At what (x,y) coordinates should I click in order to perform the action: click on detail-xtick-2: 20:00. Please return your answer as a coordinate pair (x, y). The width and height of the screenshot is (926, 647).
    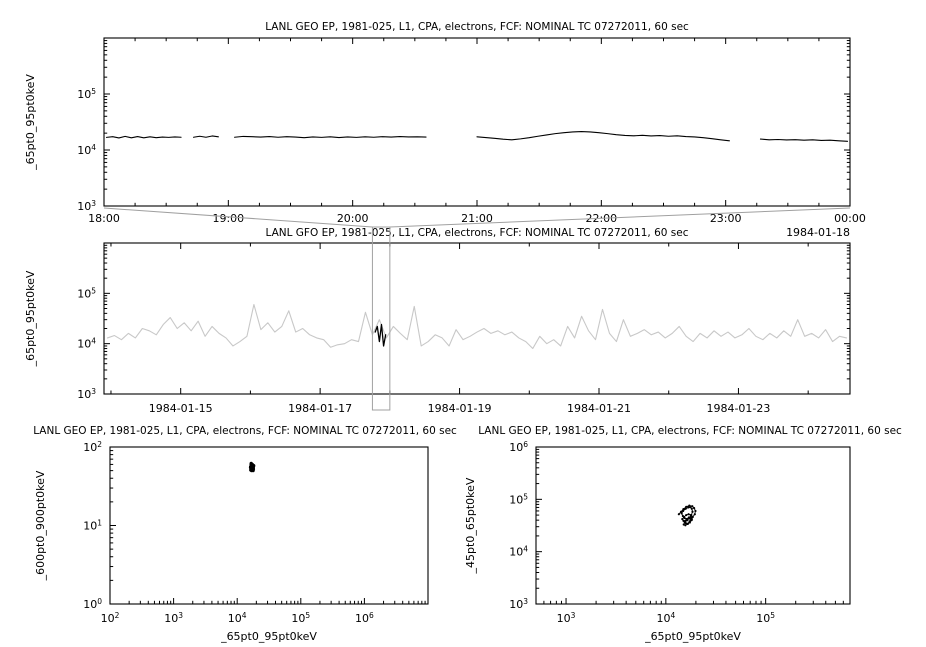
    Looking at the image, I should click on (353, 218).